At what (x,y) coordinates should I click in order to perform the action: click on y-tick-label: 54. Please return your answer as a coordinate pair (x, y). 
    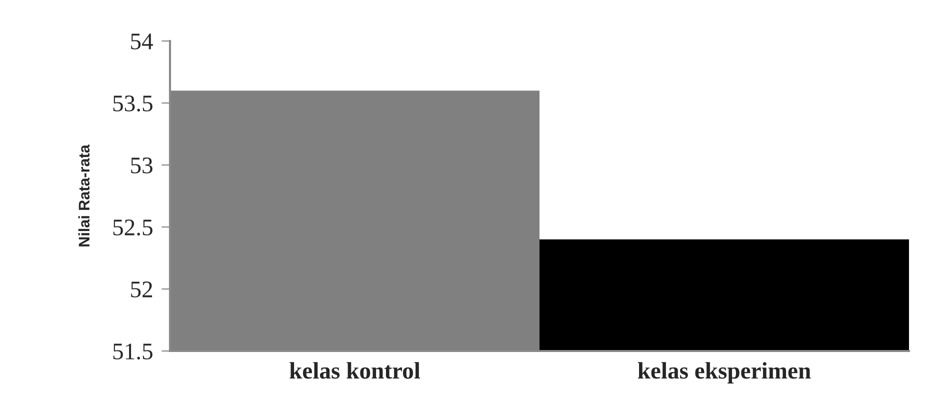
    Looking at the image, I should click on (142, 42).